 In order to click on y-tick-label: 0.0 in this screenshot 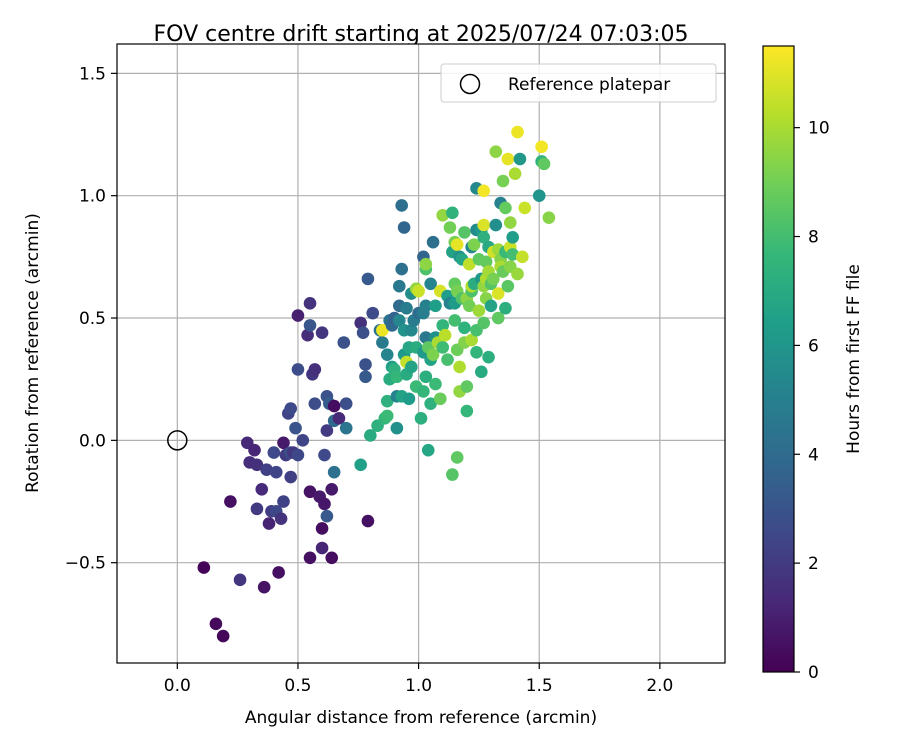, I will do `click(92, 441)`.